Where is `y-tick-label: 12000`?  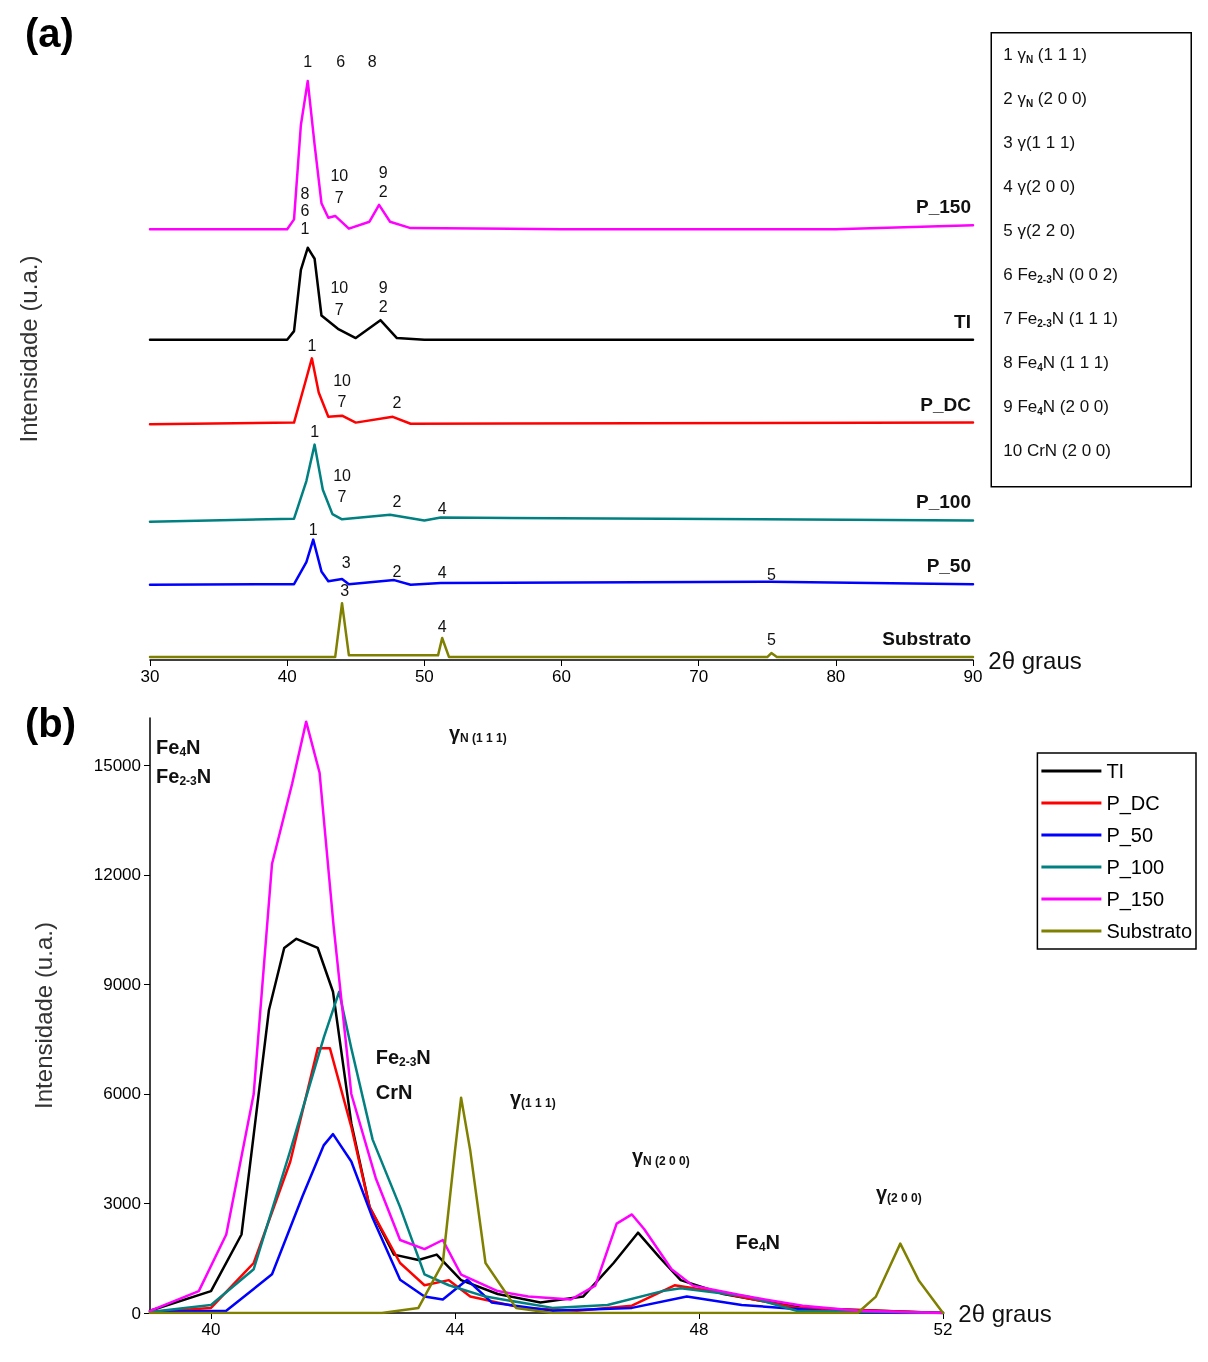 y-tick-label: 12000 is located at coordinates (117, 875).